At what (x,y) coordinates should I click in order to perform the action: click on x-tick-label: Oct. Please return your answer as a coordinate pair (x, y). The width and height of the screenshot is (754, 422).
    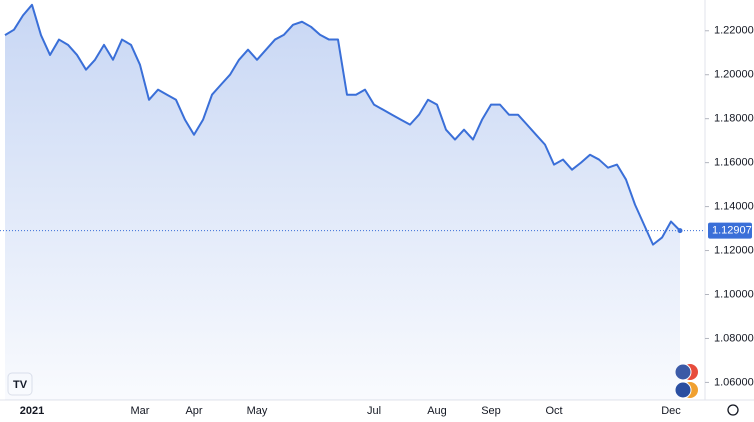
    Looking at the image, I should click on (553, 411).